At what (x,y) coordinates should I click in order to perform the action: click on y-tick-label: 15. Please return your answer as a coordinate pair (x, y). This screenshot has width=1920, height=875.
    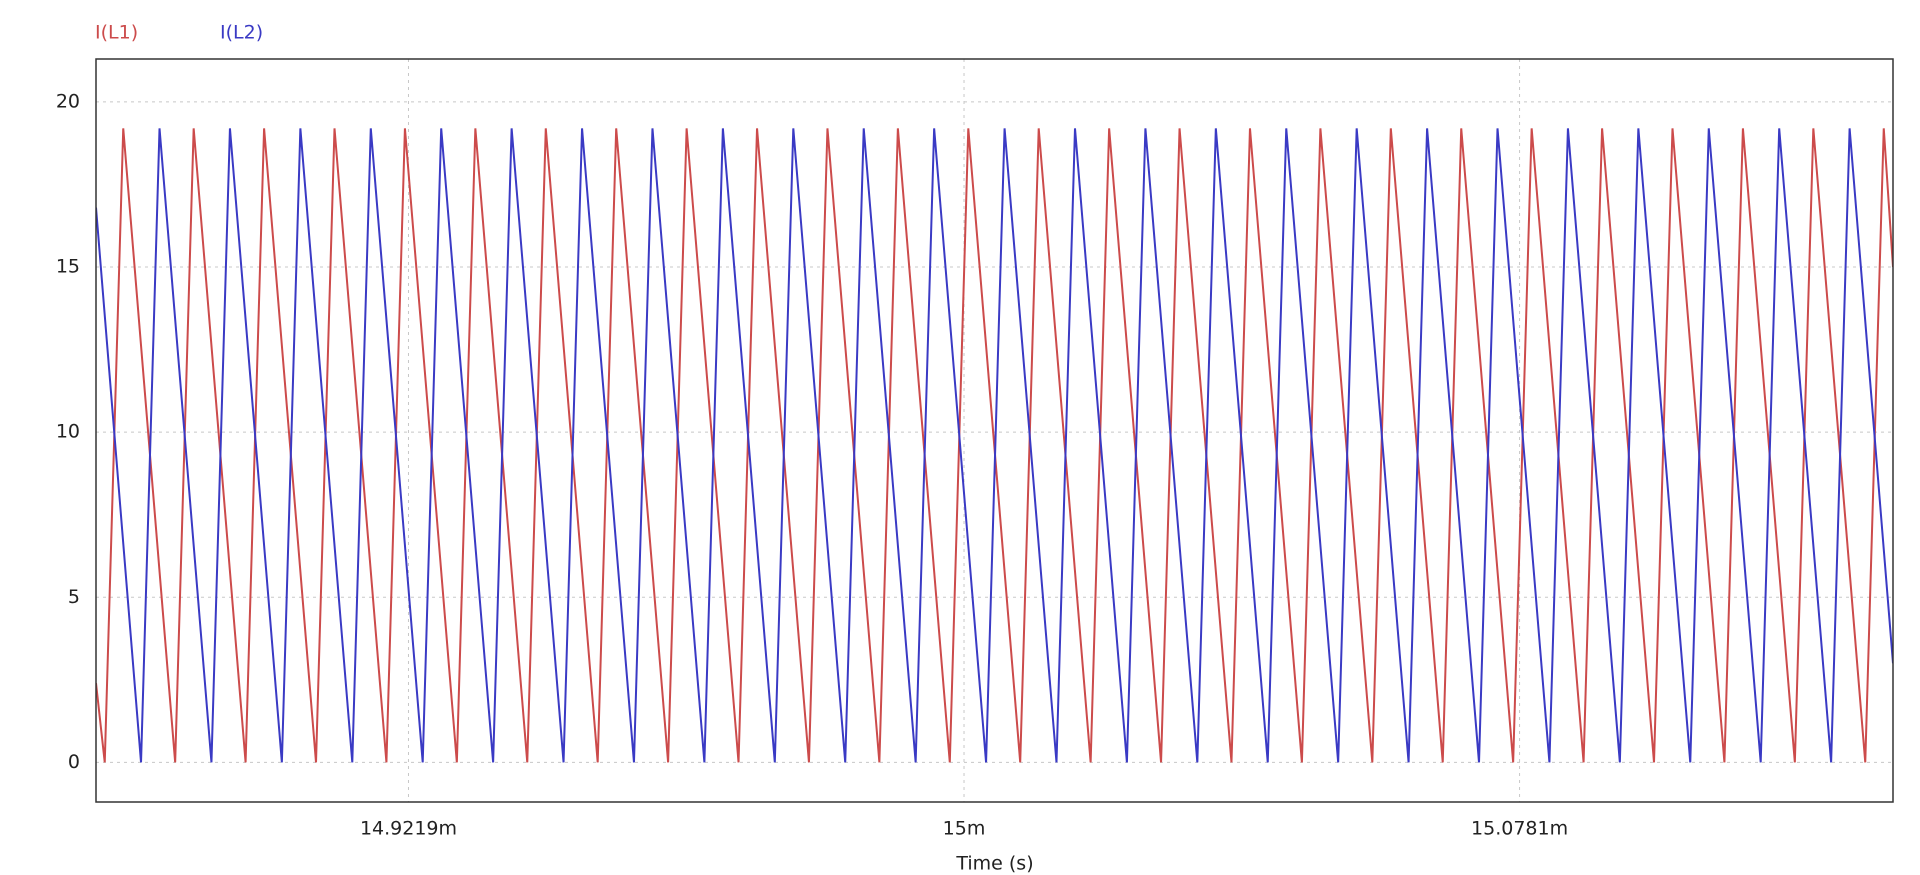
    Looking at the image, I should click on (68, 267).